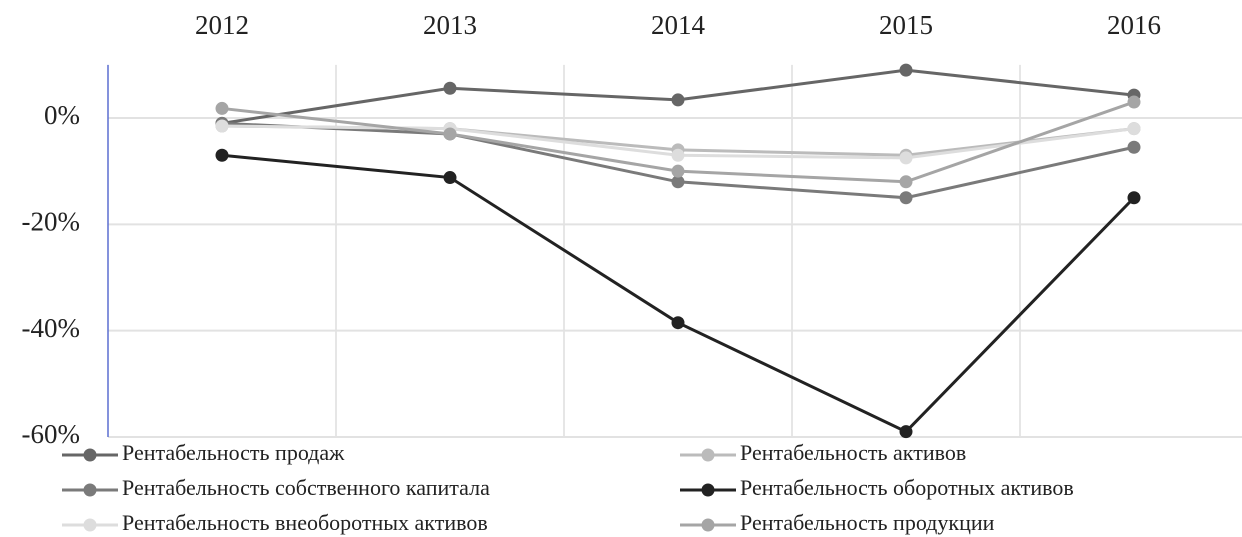 The width and height of the screenshot is (1242, 537). Describe the element at coordinates (305, 522) in the screenshot. I see `legend-label: Рентабельность внеоборотных активов` at that location.